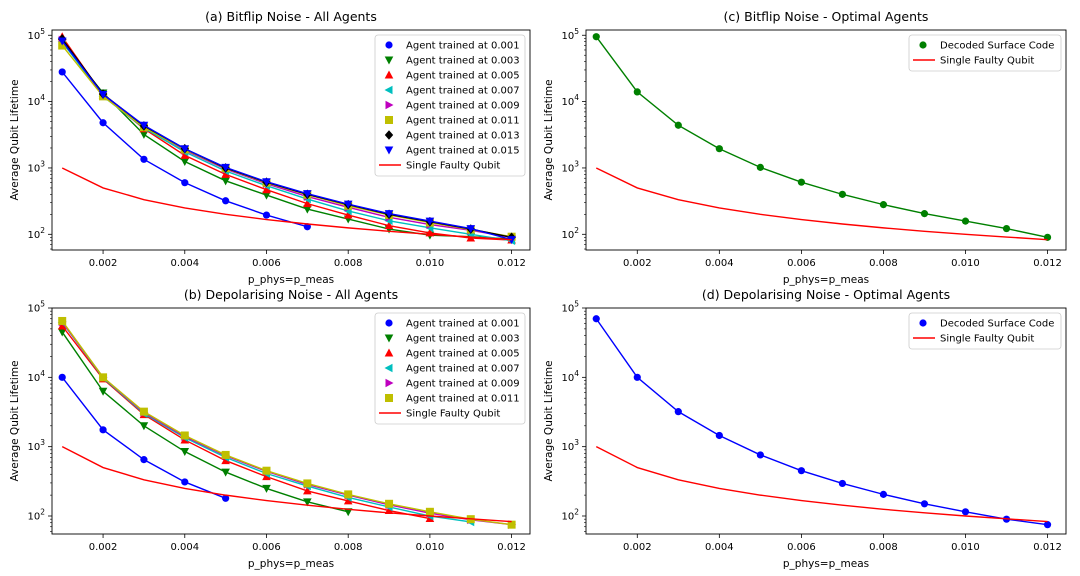 The image size is (1080, 576). What do you see at coordinates (985, 331) in the screenshot?
I see `legend-box` at bounding box center [985, 331].